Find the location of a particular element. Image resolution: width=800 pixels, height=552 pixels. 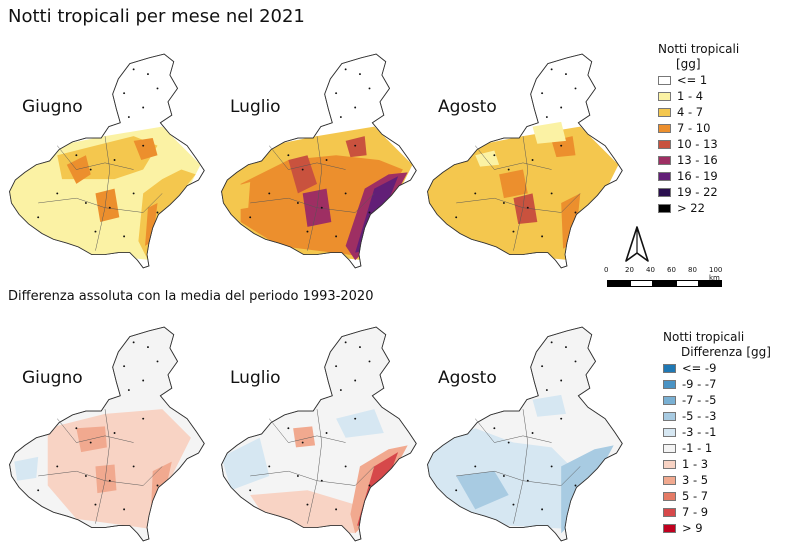

map-top-agosto is located at coordinates (525, 161).